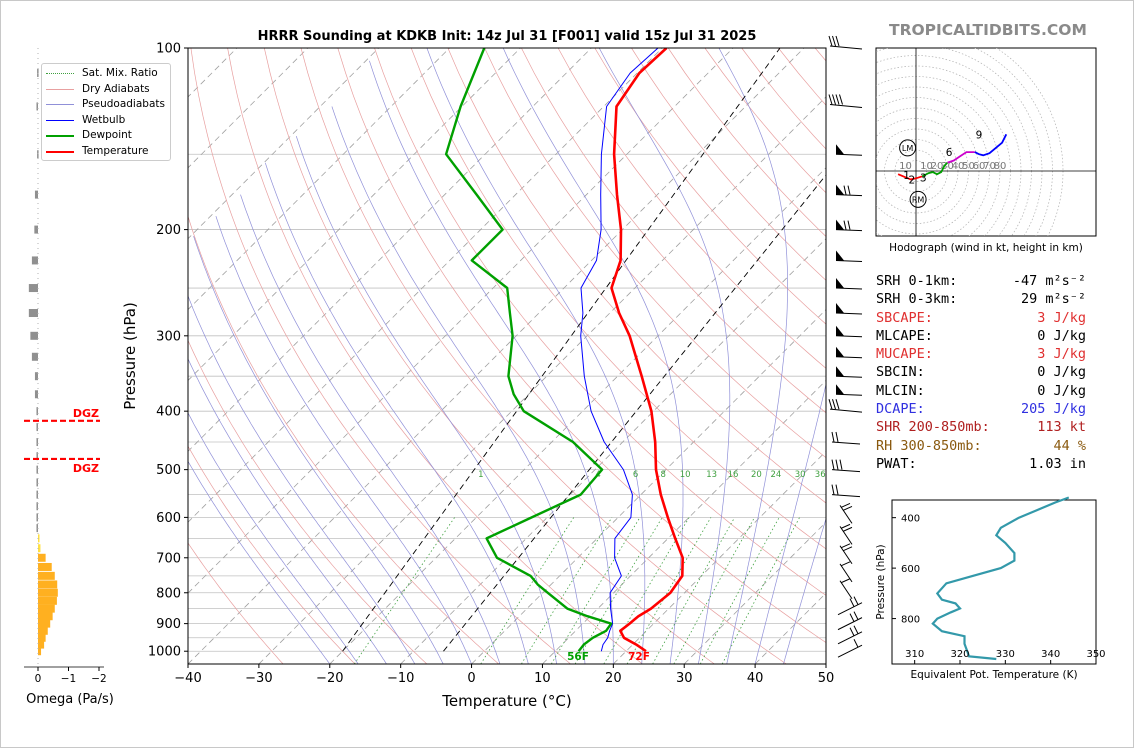 The image size is (1134, 748). What do you see at coordinates (663, 475) in the screenshot?
I see `mixing-ratio-label: 8` at bounding box center [663, 475].